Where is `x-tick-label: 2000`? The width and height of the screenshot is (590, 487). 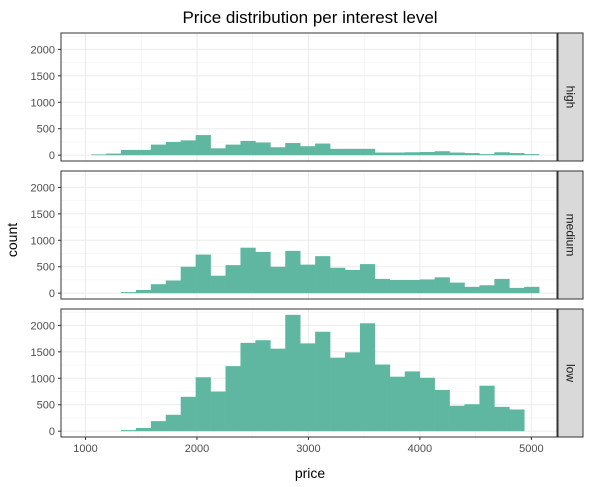 x-tick-label: 2000 is located at coordinates (197, 449).